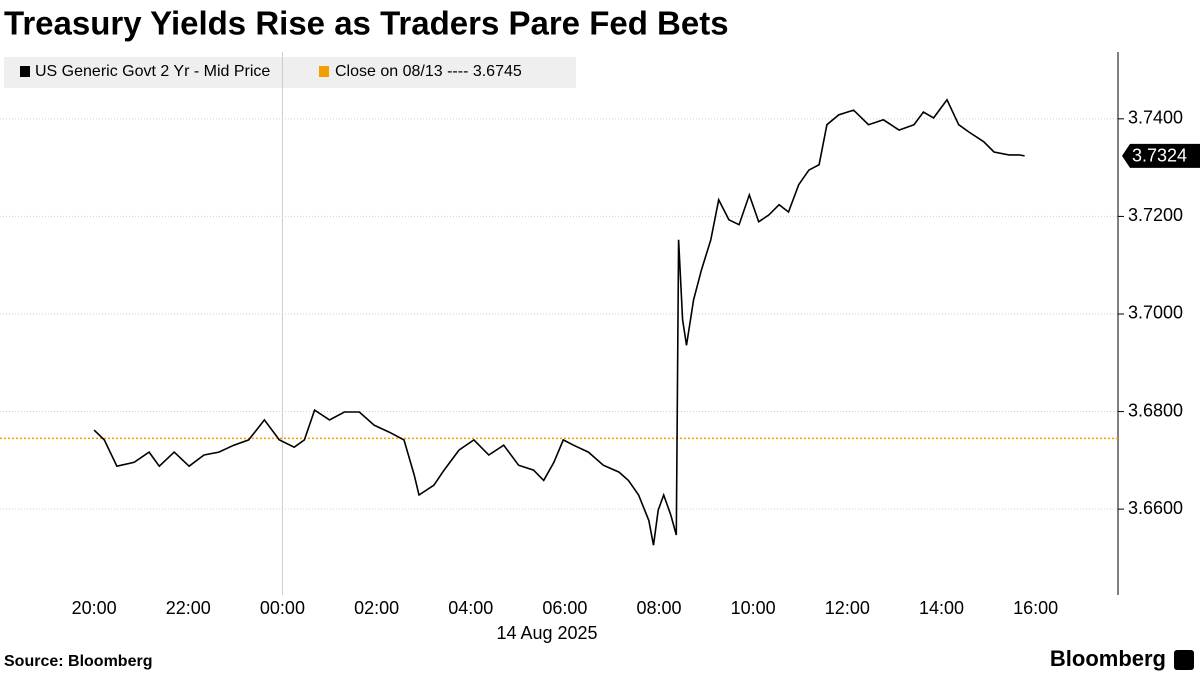 This screenshot has height=680, width=1200. Describe the element at coordinates (188, 608) in the screenshot. I see `x-tick-label: 22:00` at that location.